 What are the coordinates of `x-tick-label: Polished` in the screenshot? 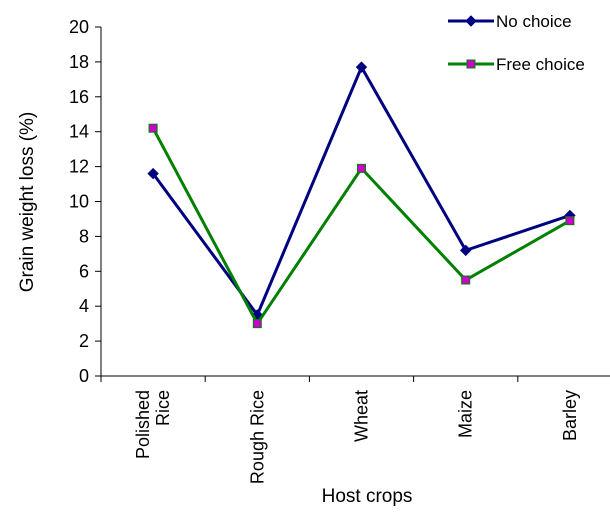 It's located at (143, 424).